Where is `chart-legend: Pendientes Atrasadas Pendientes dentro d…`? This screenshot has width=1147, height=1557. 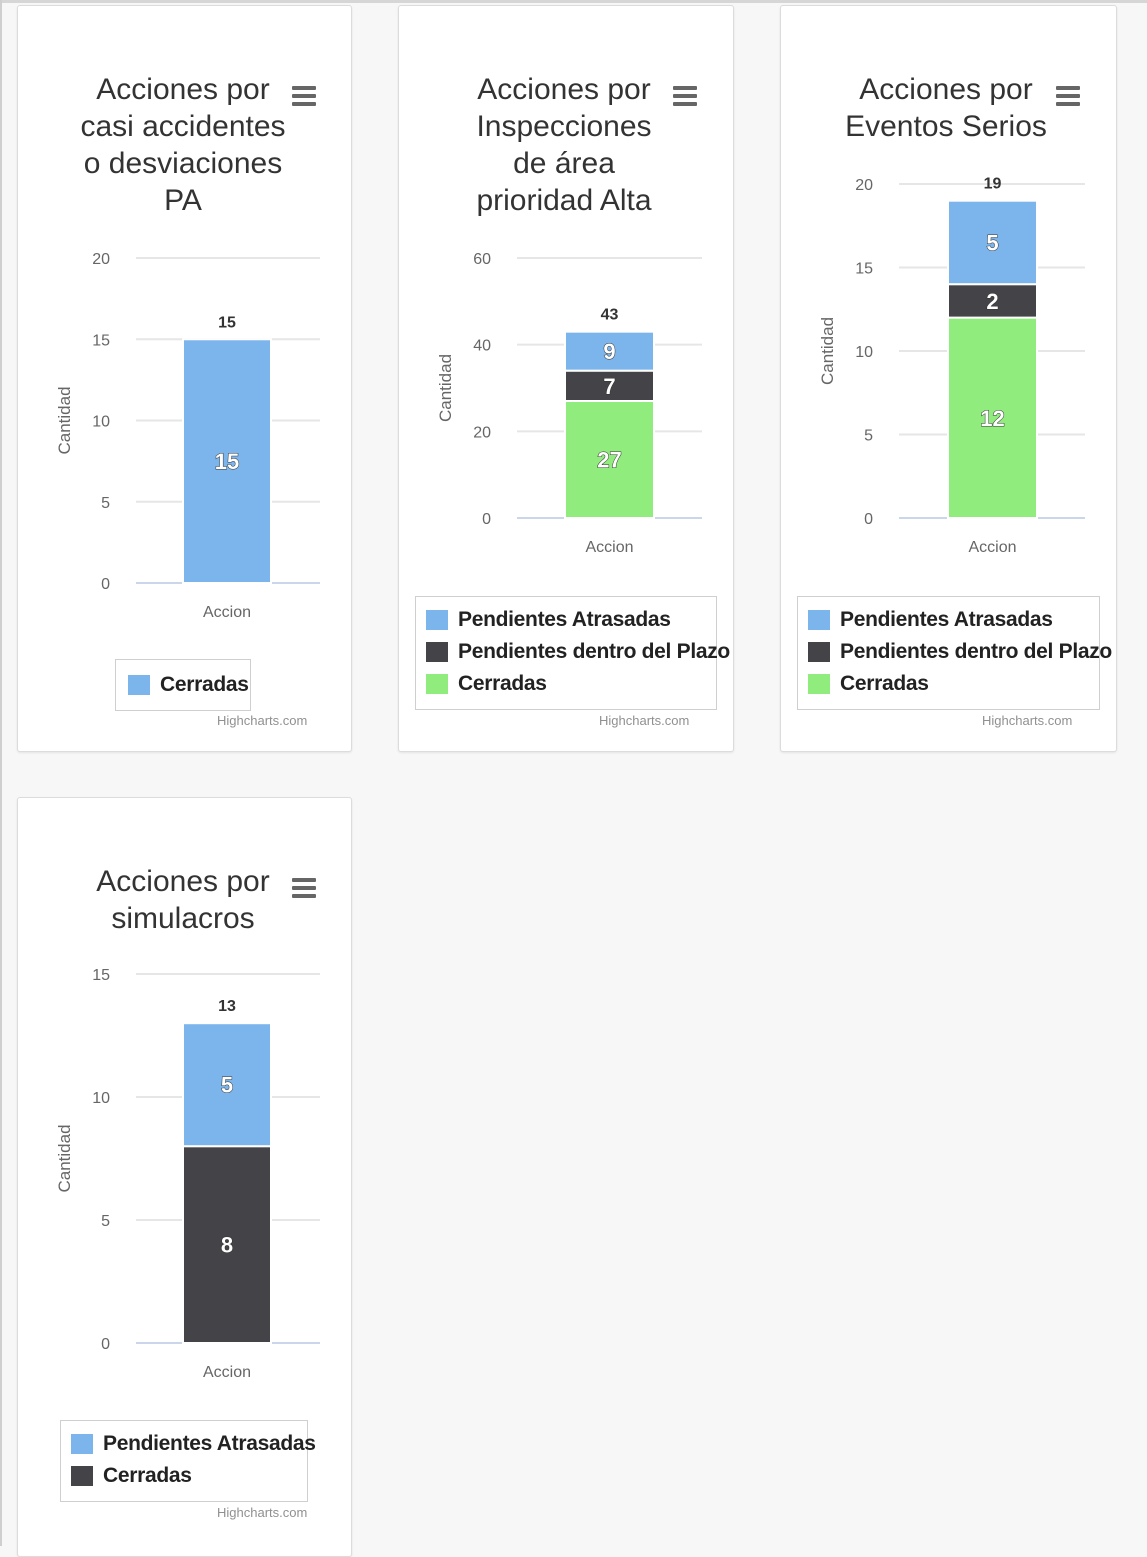
chart-legend: Pendientes Atrasadas Pendientes dentro d… is located at coordinates (954, 653).